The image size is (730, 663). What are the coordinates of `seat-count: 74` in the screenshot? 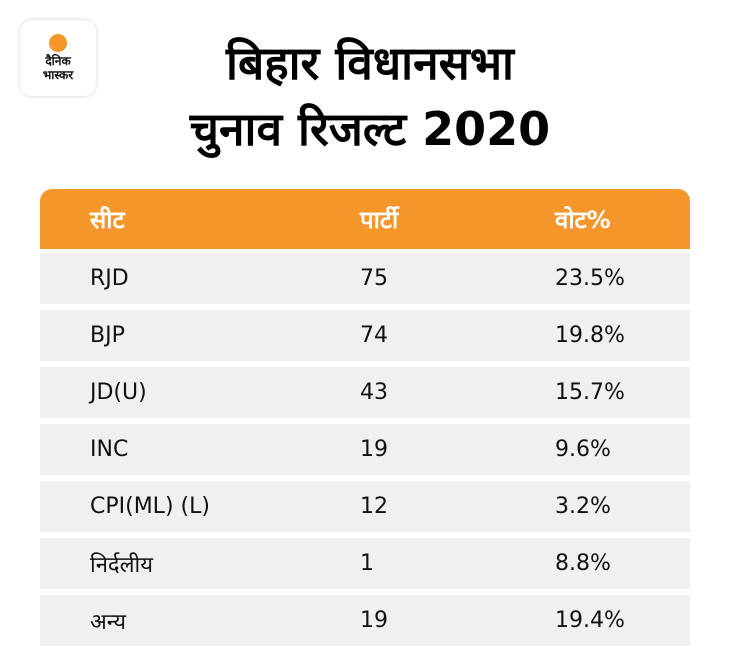 It's located at (374, 335).